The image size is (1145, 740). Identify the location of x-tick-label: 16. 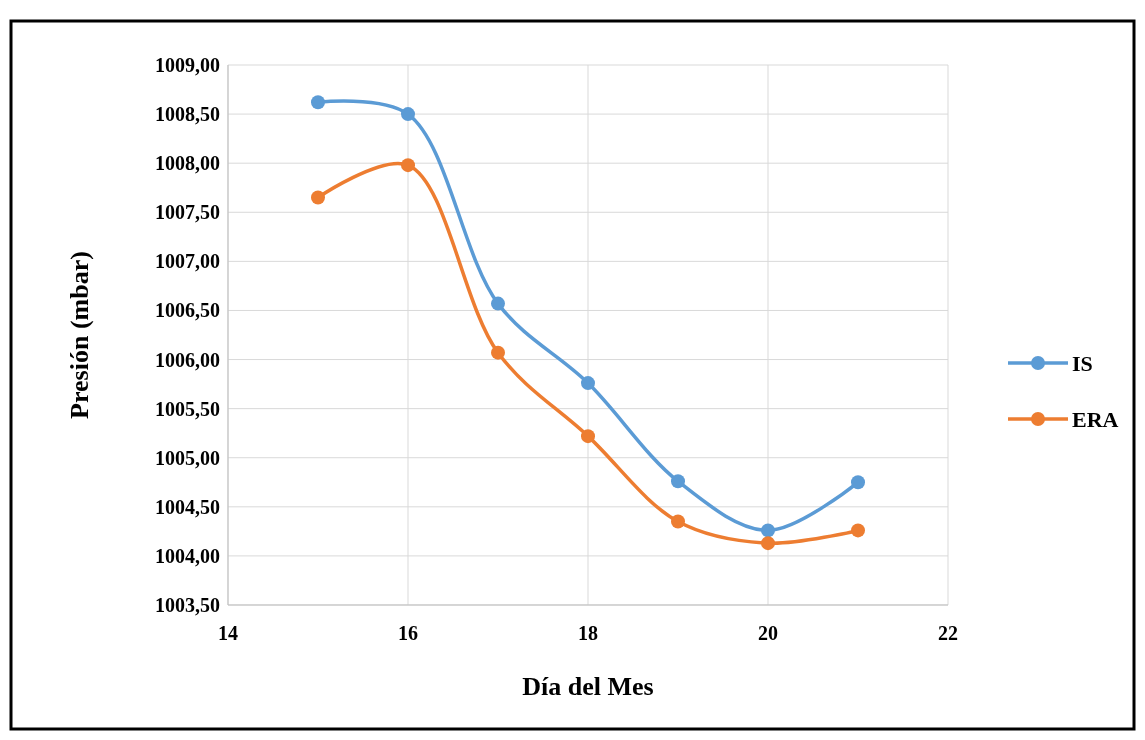
(408, 633).